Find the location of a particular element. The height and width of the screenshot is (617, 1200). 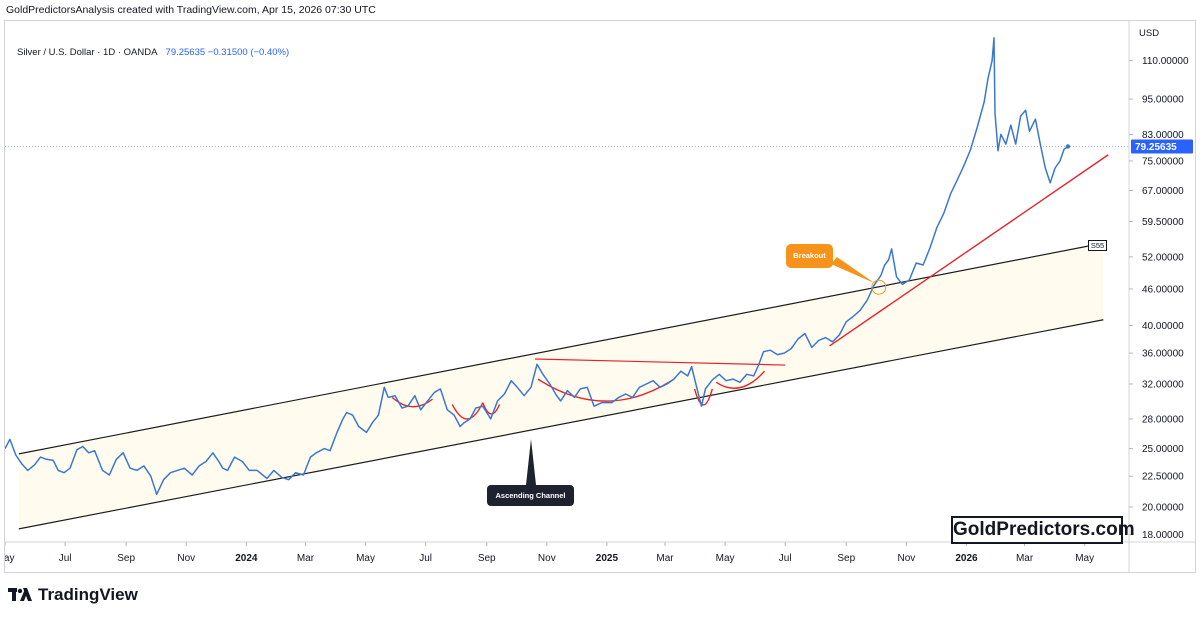

y-tick-label: 110.00000 is located at coordinates (1165, 61).